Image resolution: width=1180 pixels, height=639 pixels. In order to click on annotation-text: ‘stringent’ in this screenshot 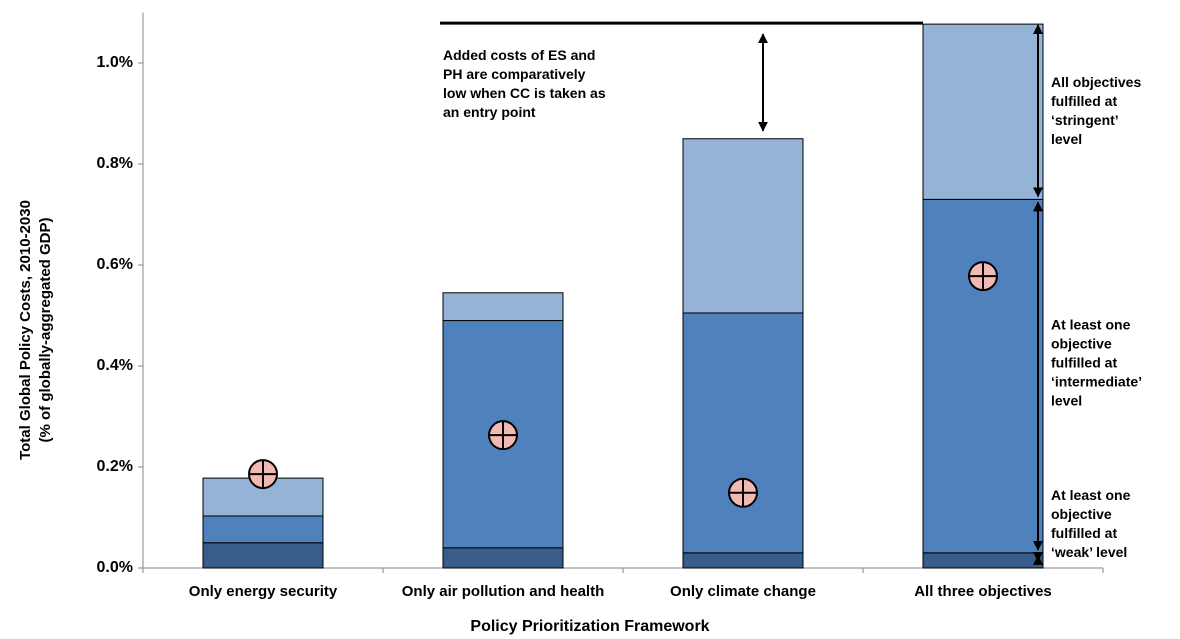, I will do `click(1085, 120)`.